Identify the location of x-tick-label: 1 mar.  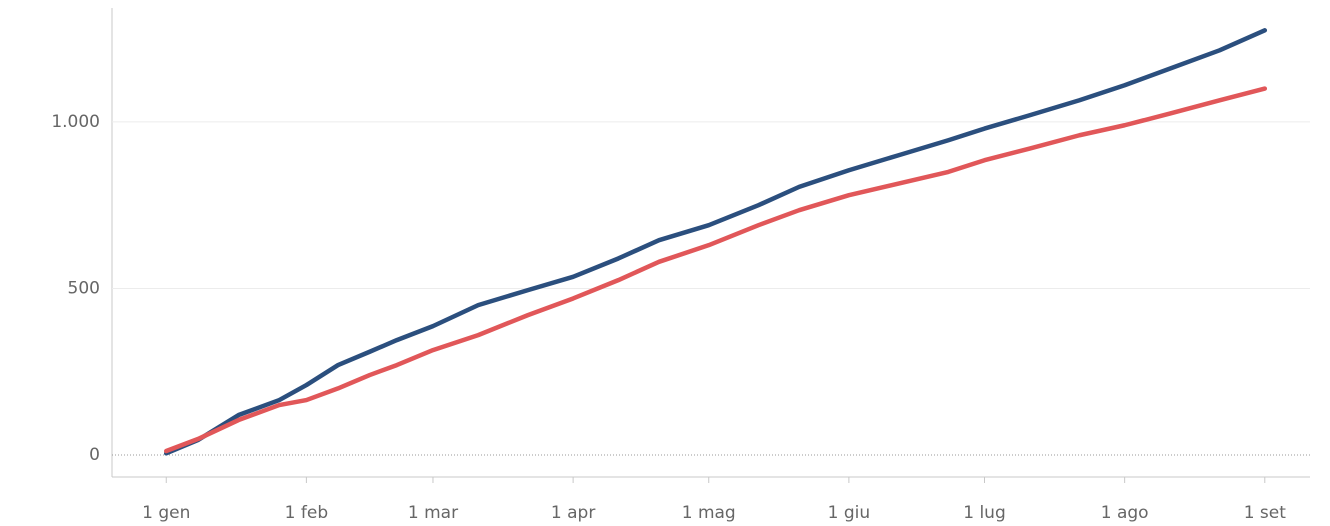
(433, 513).